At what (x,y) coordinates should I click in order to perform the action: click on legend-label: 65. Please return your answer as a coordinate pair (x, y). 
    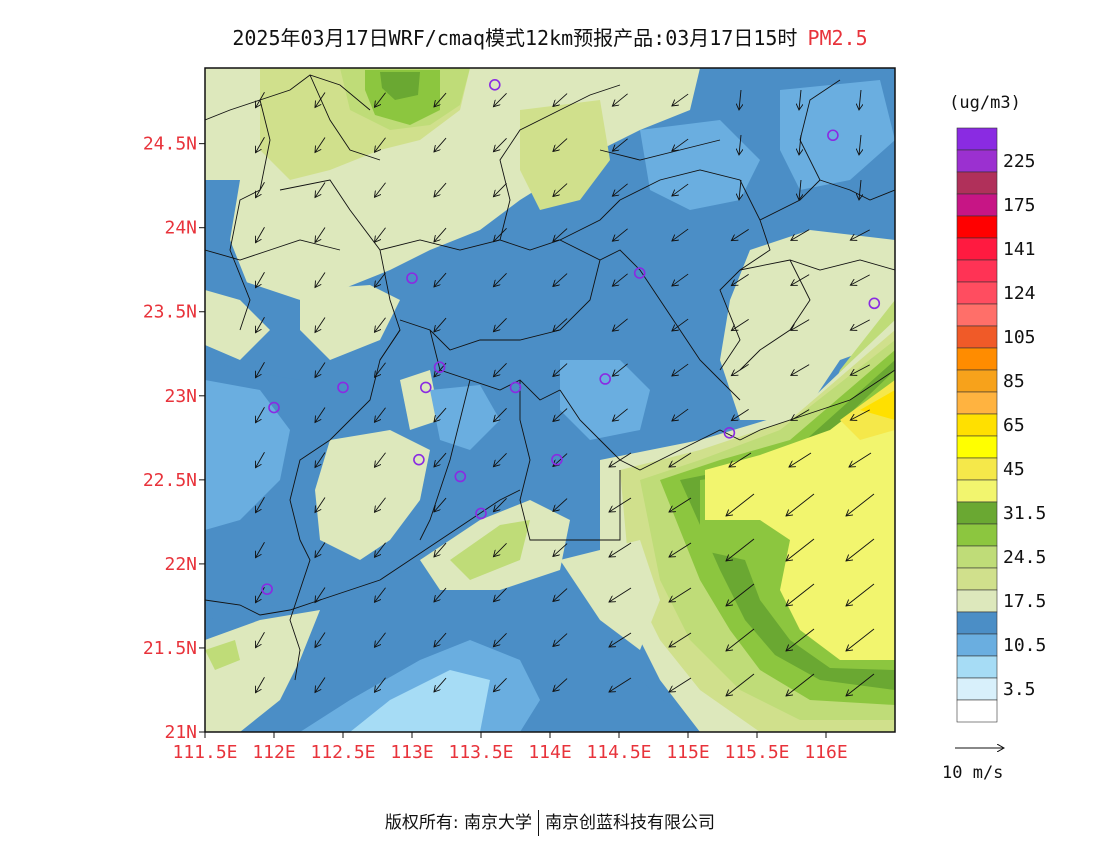
    Looking at the image, I should click on (1014, 425).